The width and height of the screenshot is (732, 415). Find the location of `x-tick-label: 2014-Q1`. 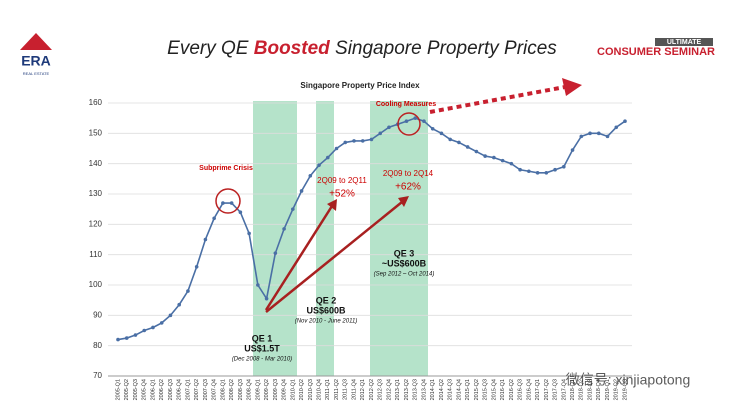

x-tick-label: 2014-Q1 is located at coordinates (433, 389).